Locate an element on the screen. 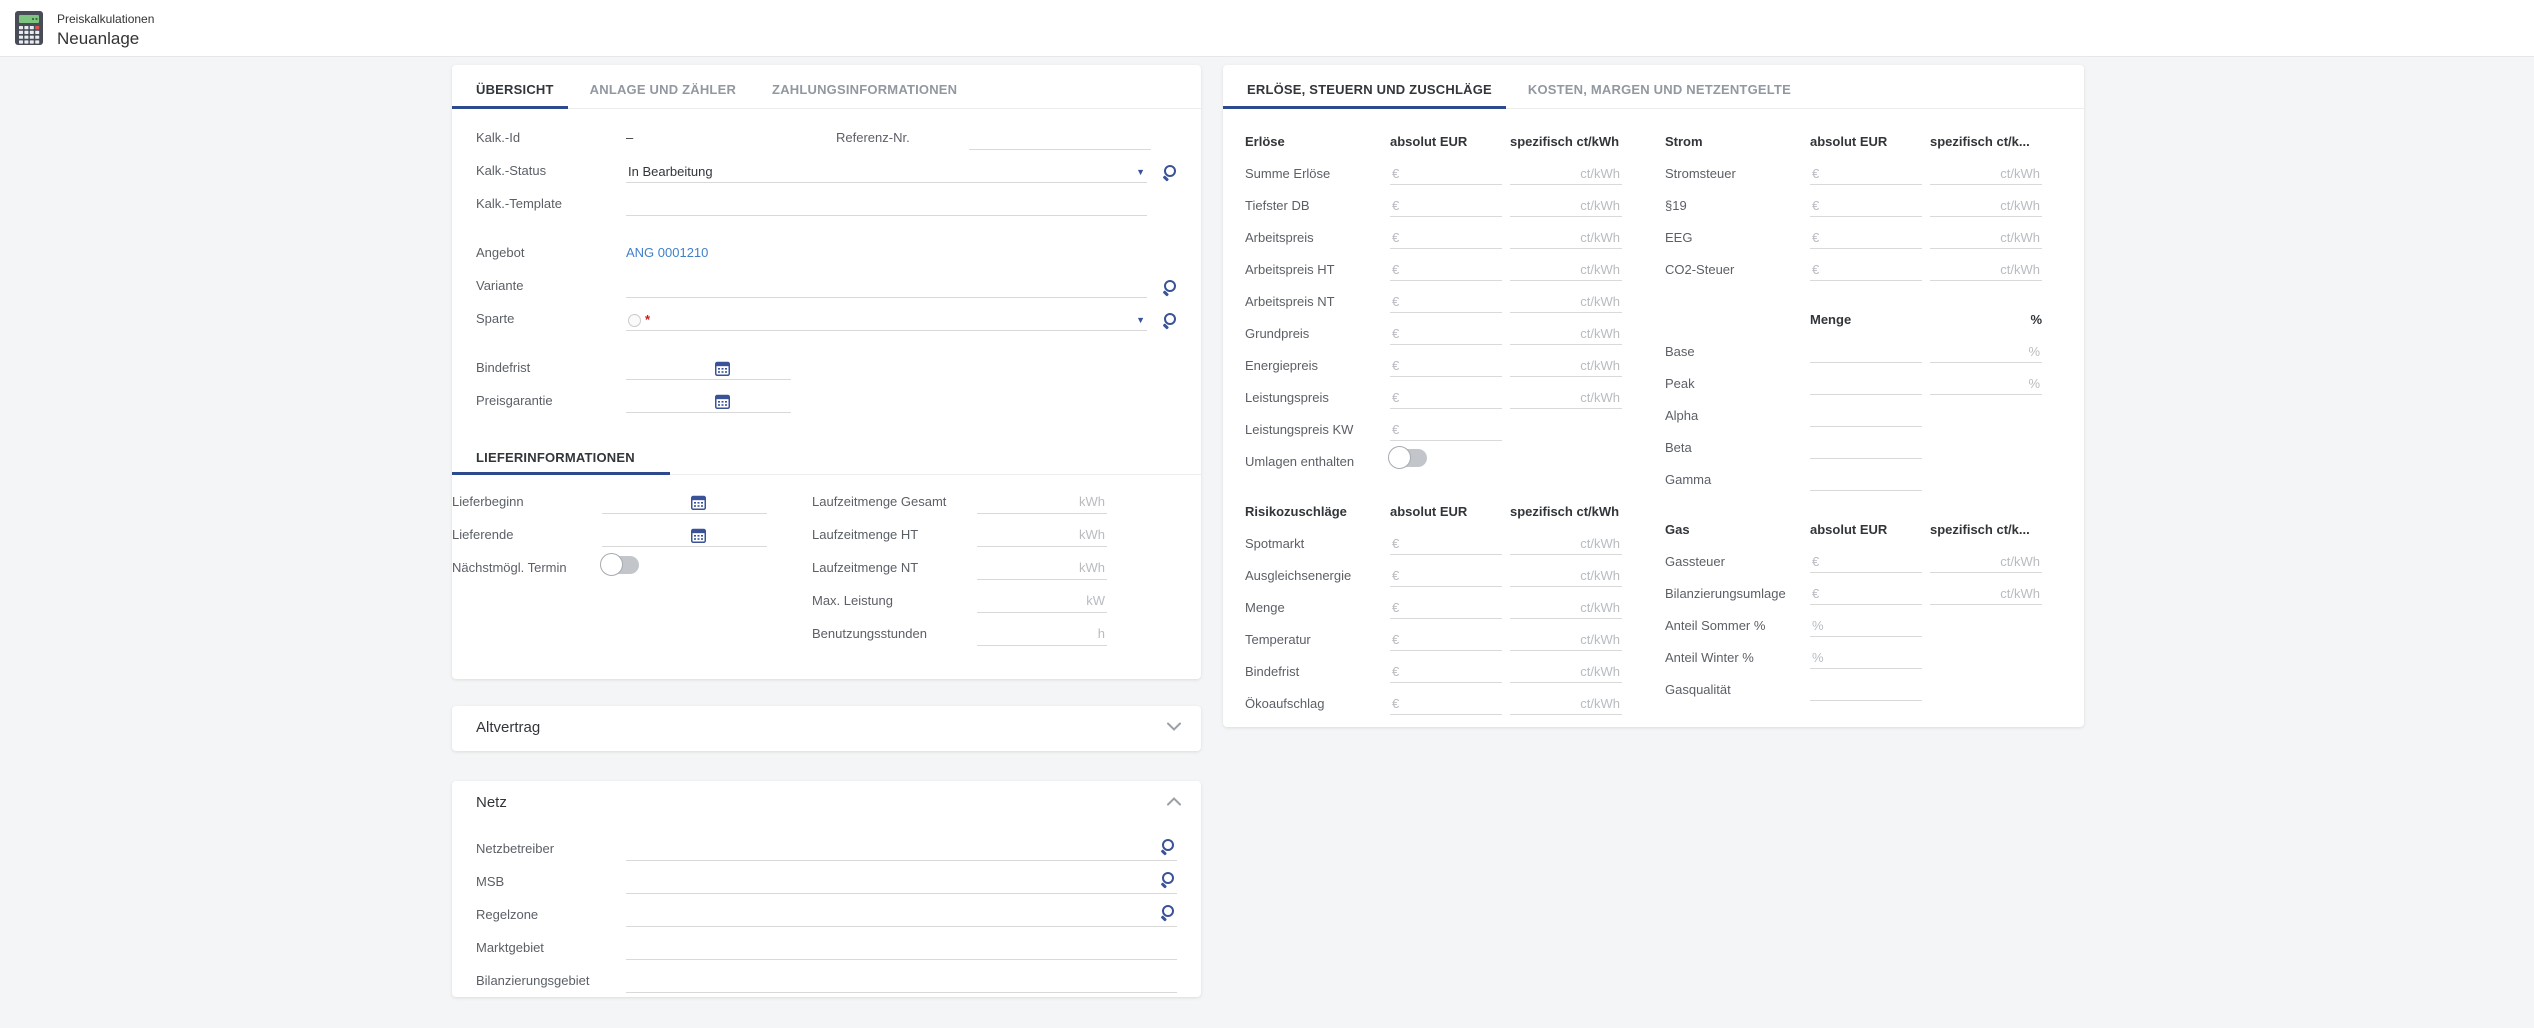  referenz-nr-input is located at coordinates (1060, 138).